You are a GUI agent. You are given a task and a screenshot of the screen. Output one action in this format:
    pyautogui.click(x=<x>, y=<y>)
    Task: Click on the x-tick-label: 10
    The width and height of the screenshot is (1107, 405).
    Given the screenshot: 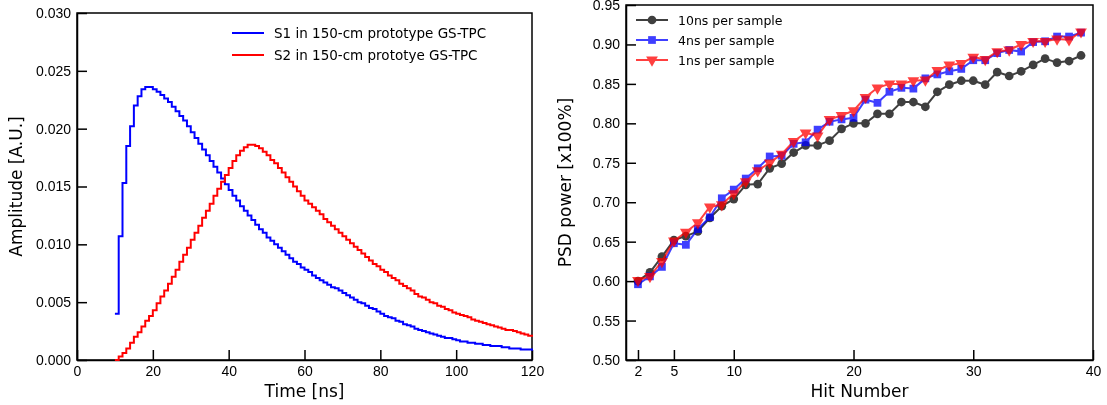 What is the action you would take?
    pyautogui.click(x=734, y=370)
    